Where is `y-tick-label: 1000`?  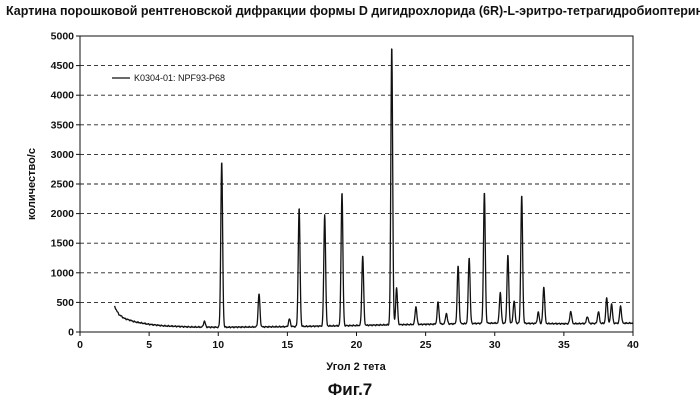 y-tick-label: 1000 is located at coordinates (63, 273).